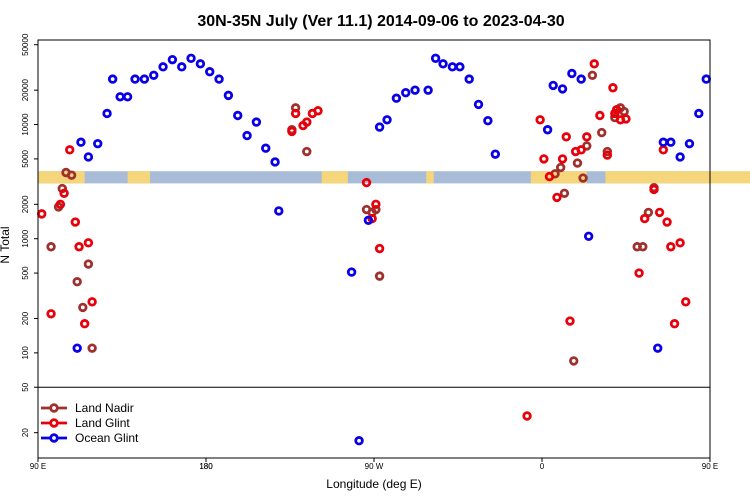 The image size is (750, 500). Describe the element at coordinates (710, 466) in the screenshot. I see `x-tick-label: 90 E` at that location.